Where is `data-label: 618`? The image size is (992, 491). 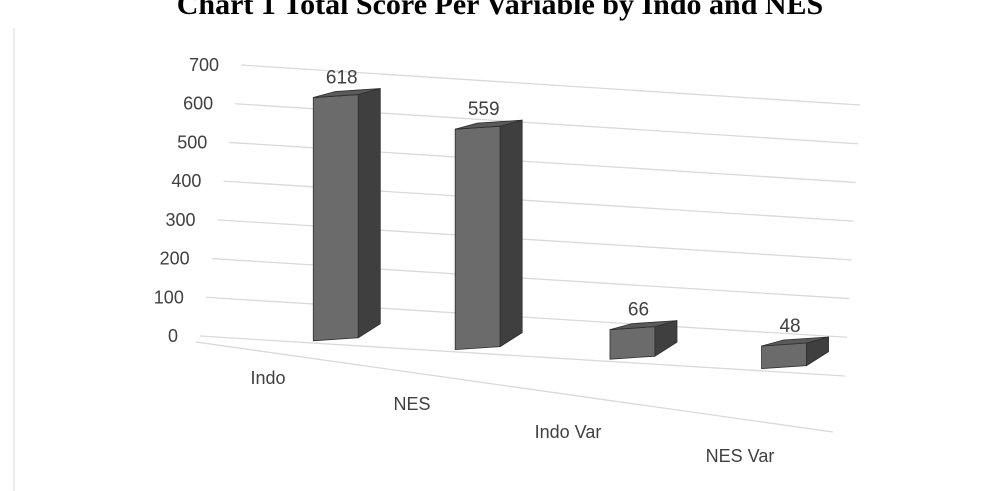
data-label: 618 is located at coordinates (342, 78).